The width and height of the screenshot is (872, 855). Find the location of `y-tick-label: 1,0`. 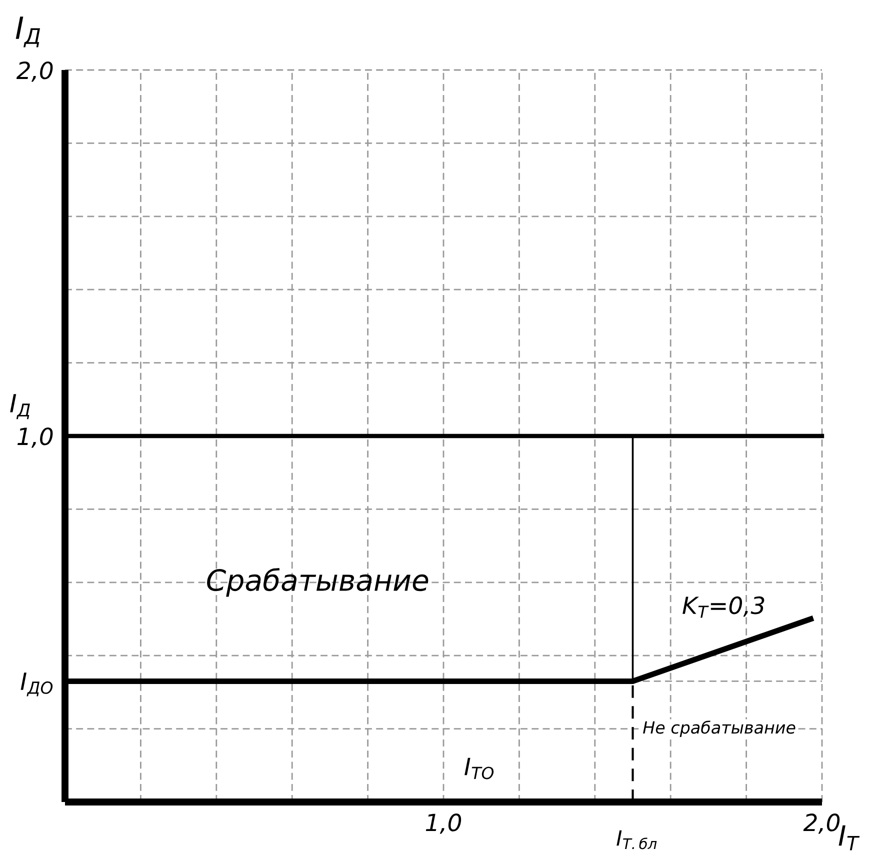

y-tick-label: 1,0 is located at coordinates (35, 437).